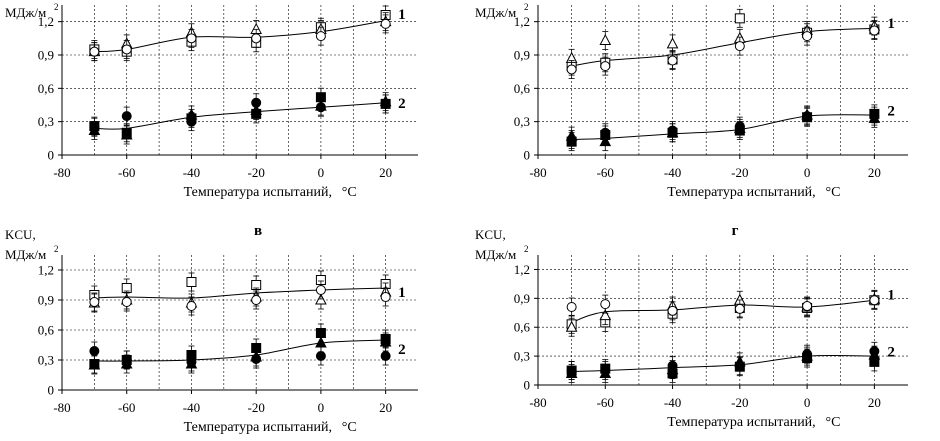 The image size is (940, 441). Describe the element at coordinates (46, 21) in the screenshot. I see `y-tick-label: 1,2` at that location.